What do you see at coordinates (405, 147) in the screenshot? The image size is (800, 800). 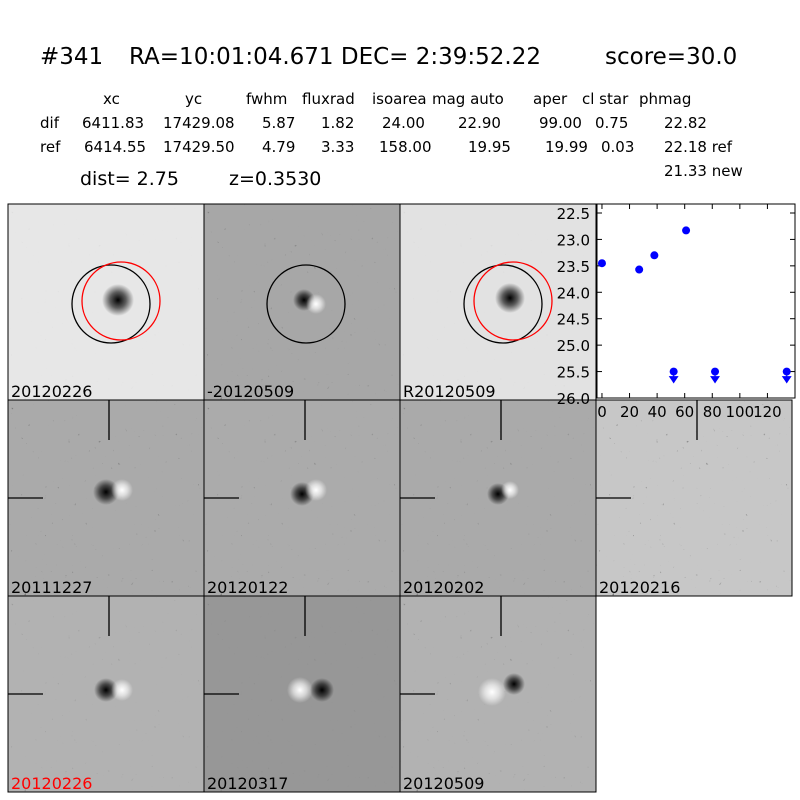 I see `cell: 158.00` at bounding box center [405, 147].